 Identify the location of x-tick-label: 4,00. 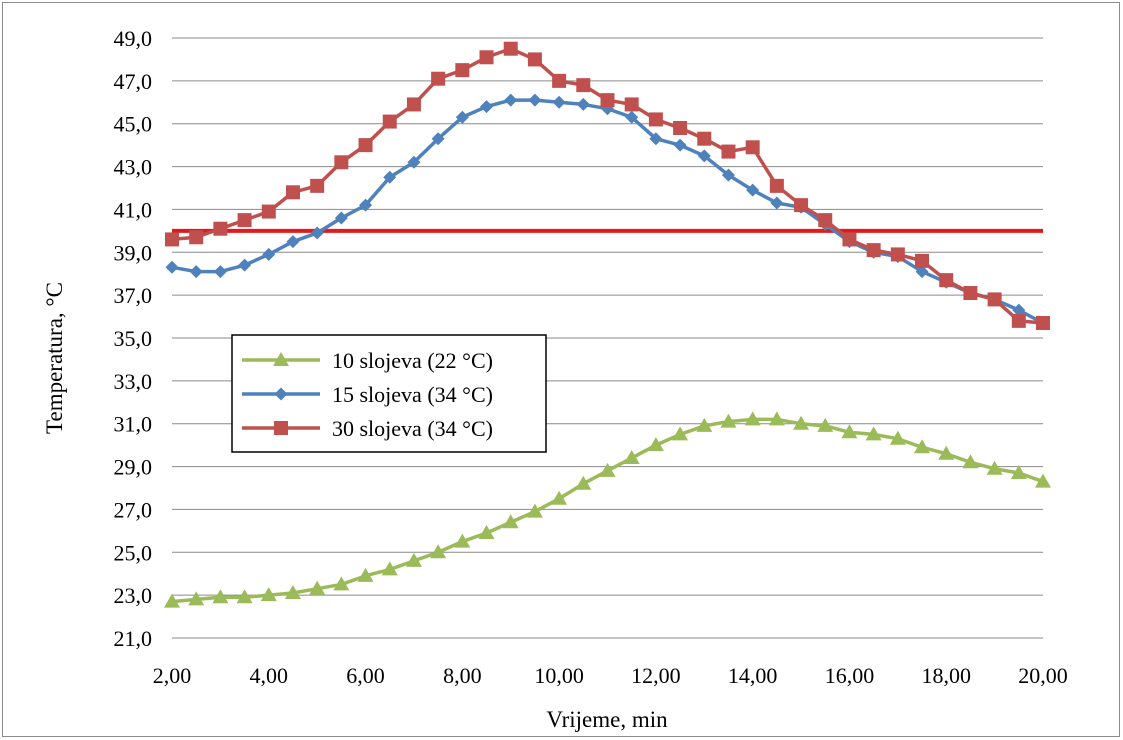
(269, 675).